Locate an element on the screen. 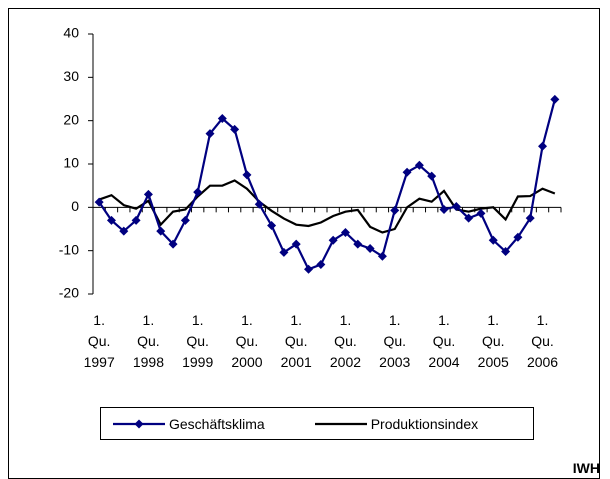 The height and width of the screenshot is (479, 610). source: IWH is located at coordinates (586, 468).